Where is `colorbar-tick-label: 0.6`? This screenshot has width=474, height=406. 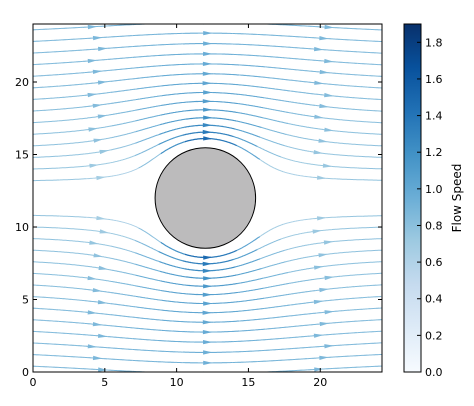 colorbar-tick-label: 0.6 is located at coordinates (434, 262).